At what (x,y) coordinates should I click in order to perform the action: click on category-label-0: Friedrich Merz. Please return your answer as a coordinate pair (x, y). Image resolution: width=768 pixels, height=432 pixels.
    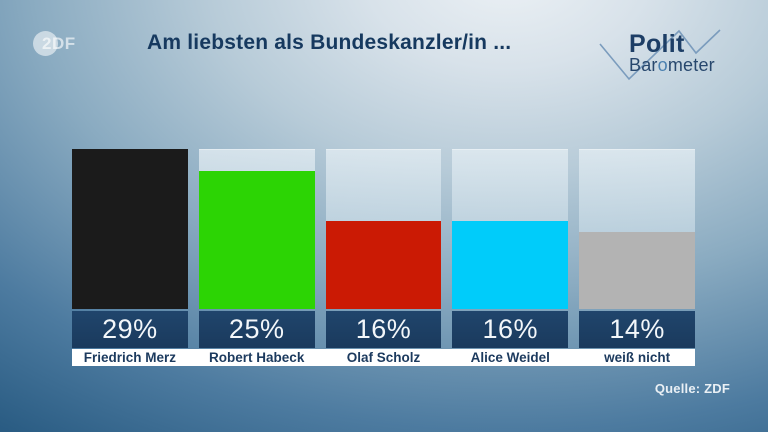
    Looking at the image, I should click on (130, 357).